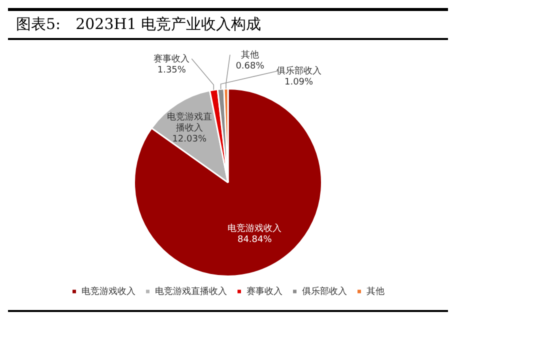  I want to click on legend-label: 电竞游戏收入, so click(108, 291).